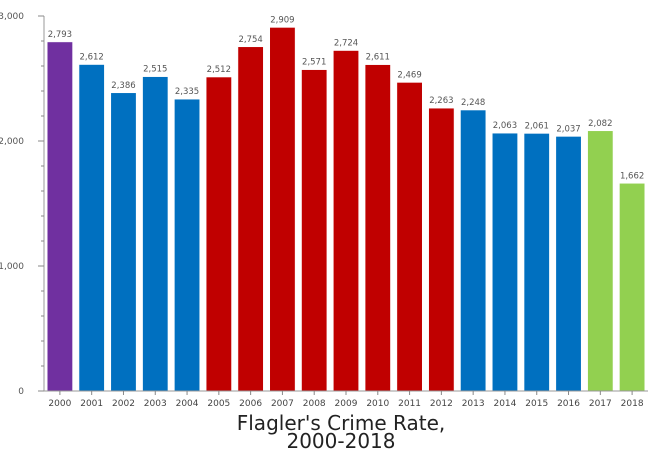 This screenshot has height=450, width=650. What do you see at coordinates (632, 287) in the screenshot?
I see `bar-2018` at bounding box center [632, 287].